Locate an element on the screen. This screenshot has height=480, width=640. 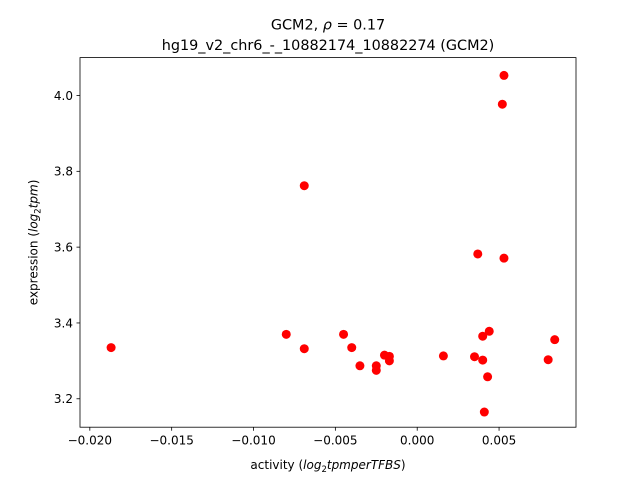
chart-title-line1: GCM2, ρ = 0.17 is located at coordinates (328, 26).